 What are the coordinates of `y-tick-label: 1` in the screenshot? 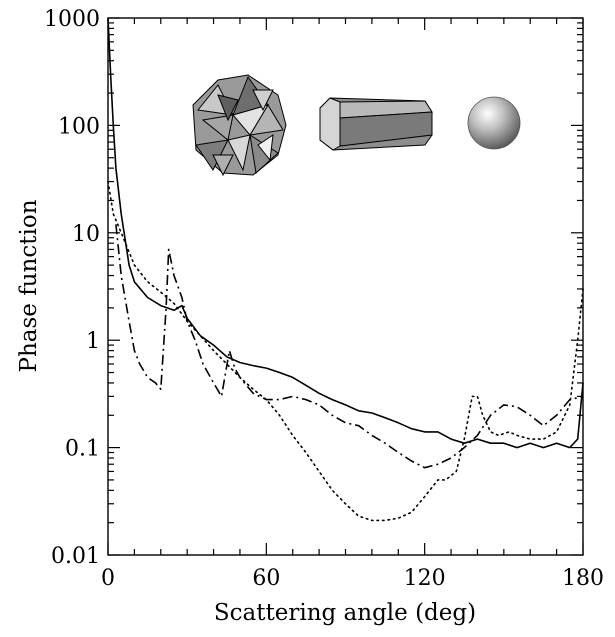 It's located at (93, 341).